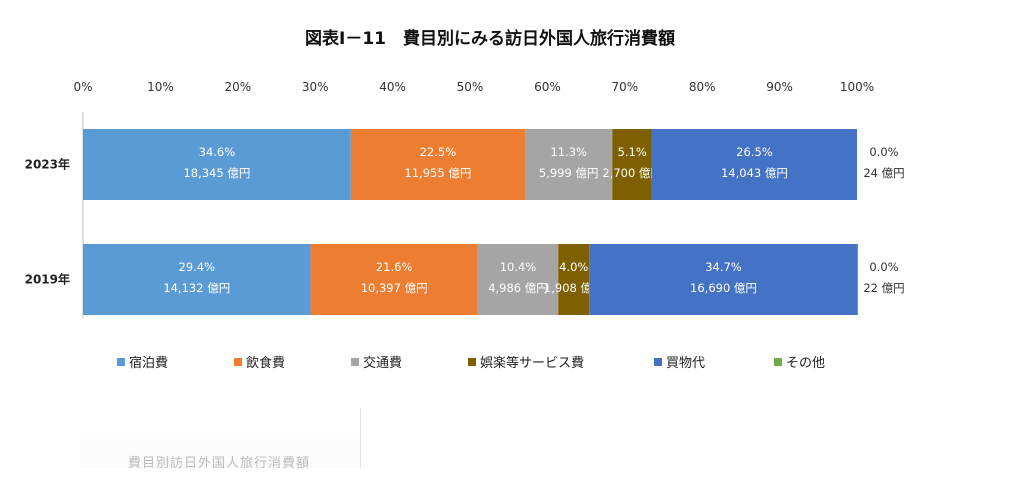  What do you see at coordinates (723, 267) in the screenshot?
I see `data-label-percent: 34.7%` at bounding box center [723, 267].